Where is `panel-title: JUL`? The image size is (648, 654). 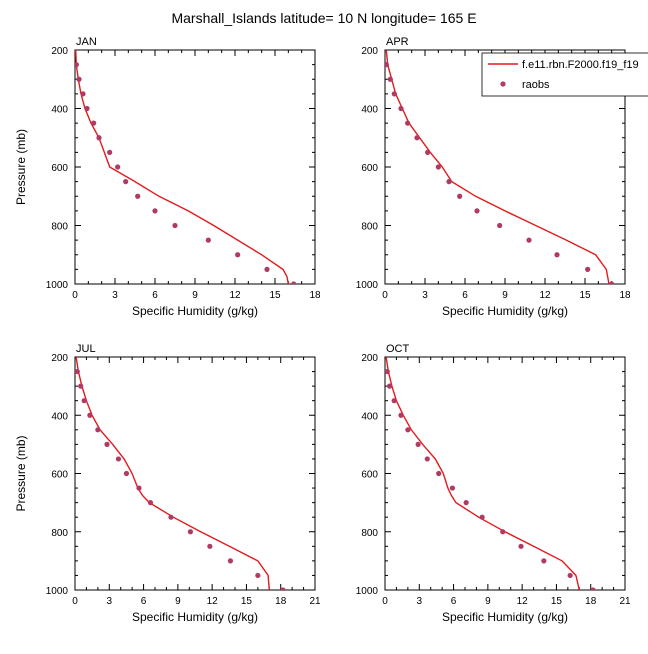
panel-title: JUL is located at coordinates (86, 349).